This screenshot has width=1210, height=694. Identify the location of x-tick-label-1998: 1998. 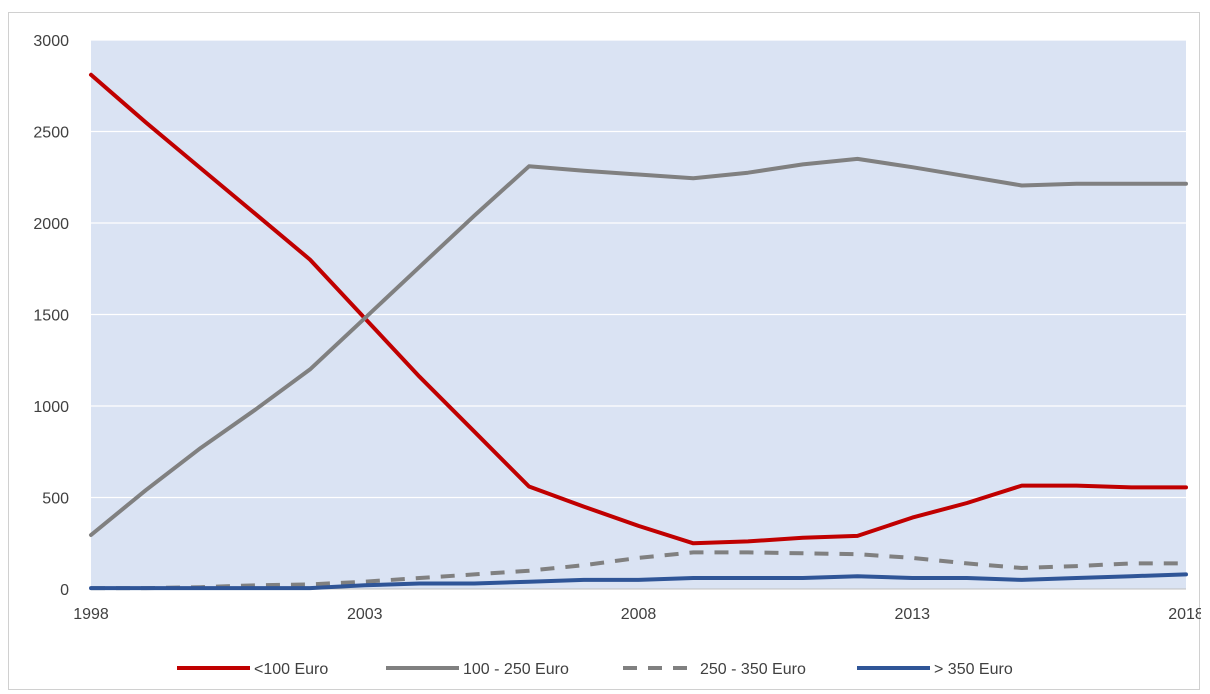
(91, 614).